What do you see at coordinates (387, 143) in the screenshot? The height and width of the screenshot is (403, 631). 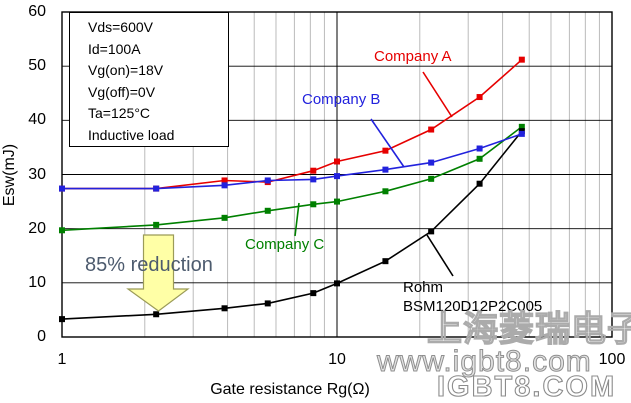 I see `leader-company-b` at bounding box center [387, 143].